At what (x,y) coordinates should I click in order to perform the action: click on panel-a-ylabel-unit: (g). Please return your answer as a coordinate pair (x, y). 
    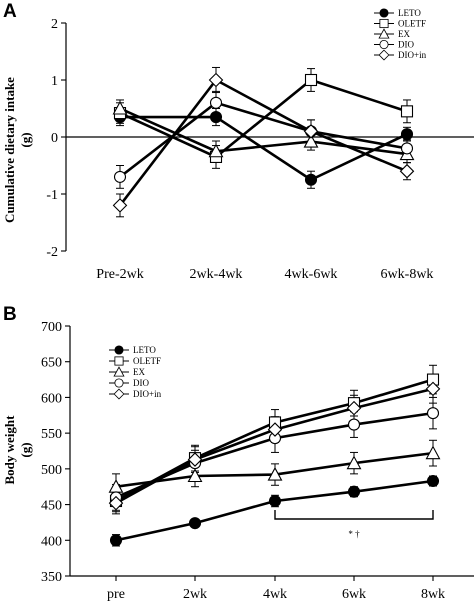
    Looking at the image, I should click on (25, 139).